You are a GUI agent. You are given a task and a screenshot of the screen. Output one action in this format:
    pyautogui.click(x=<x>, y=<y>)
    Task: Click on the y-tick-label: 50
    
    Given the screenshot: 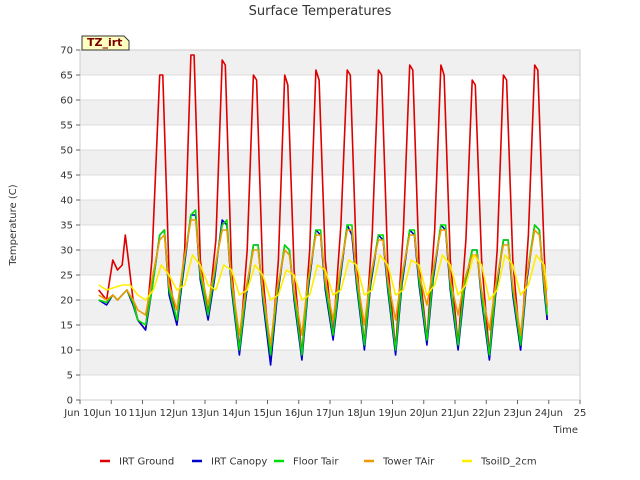 What is the action you would take?
    pyautogui.click(x=66, y=151)
    